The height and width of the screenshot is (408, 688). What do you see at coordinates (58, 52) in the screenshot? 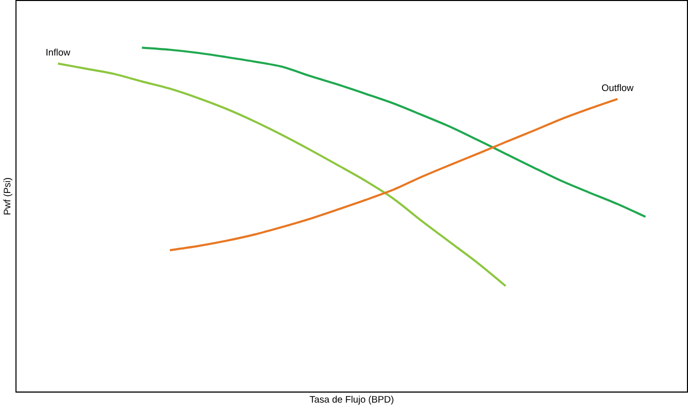
I see `series-label: Inflow` at bounding box center [58, 52].